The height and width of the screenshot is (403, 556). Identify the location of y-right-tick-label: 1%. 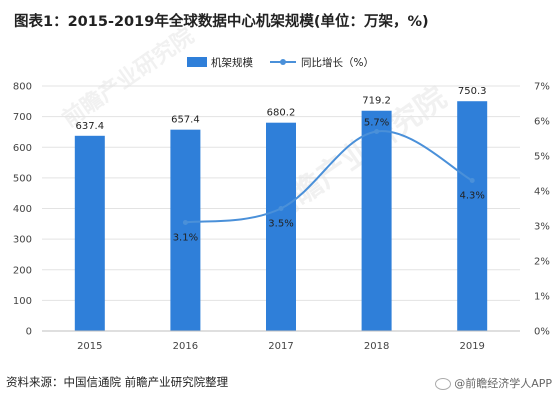
(542, 297).